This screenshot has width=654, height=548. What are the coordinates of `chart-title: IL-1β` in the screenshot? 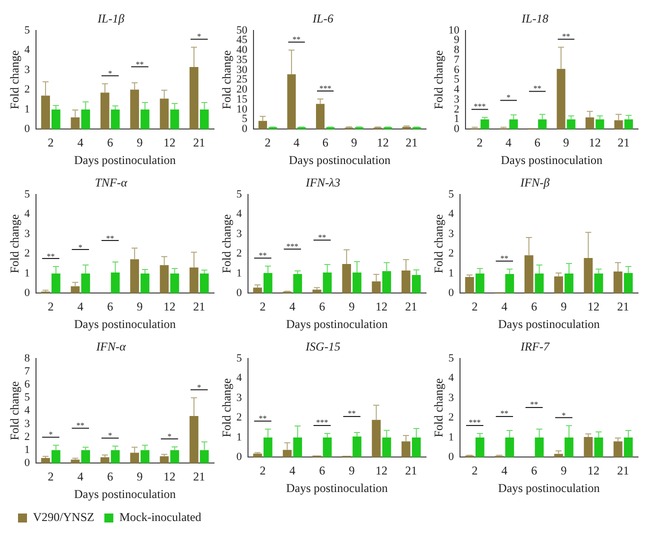 It's located at (110, 18).